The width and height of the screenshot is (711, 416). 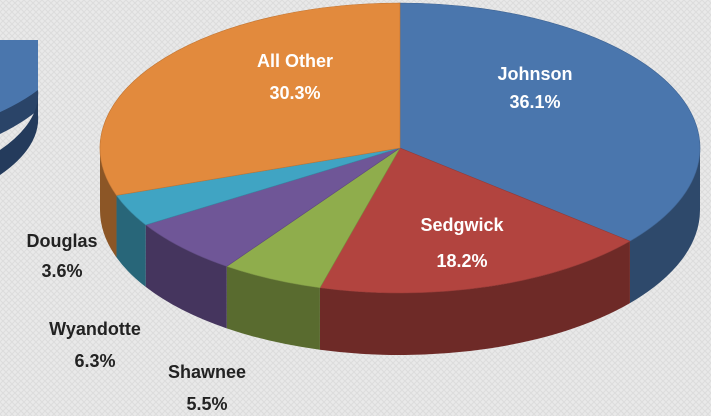 What do you see at coordinates (95, 329) in the screenshot?
I see `slice-label: Wyandotte` at bounding box center [95, 329].